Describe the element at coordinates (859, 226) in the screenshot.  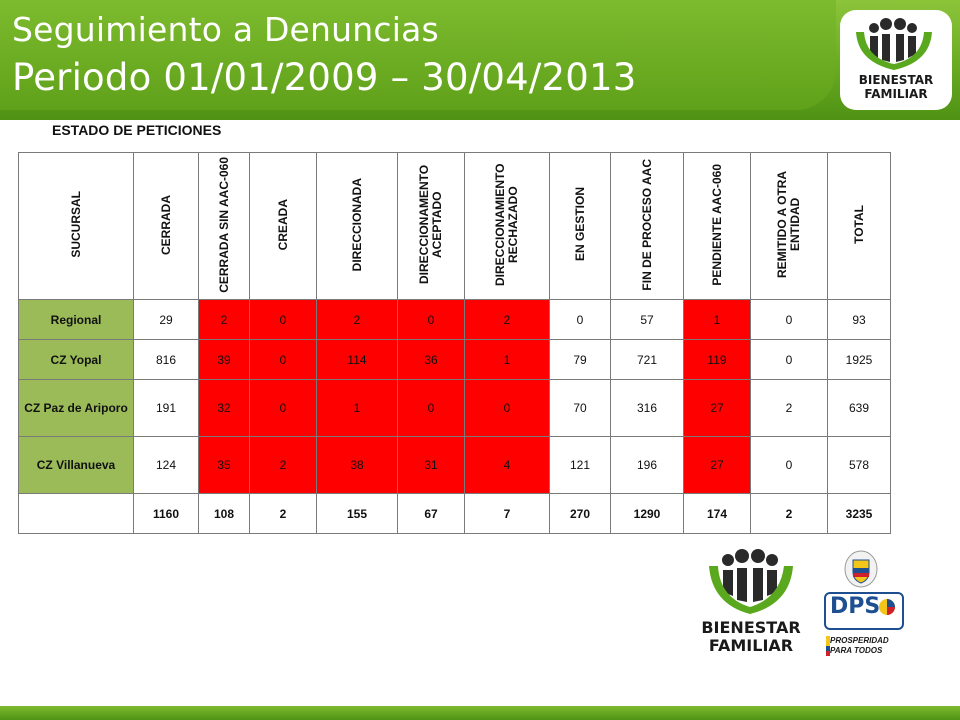
I see `col-header-total: TOTAL` at that location.